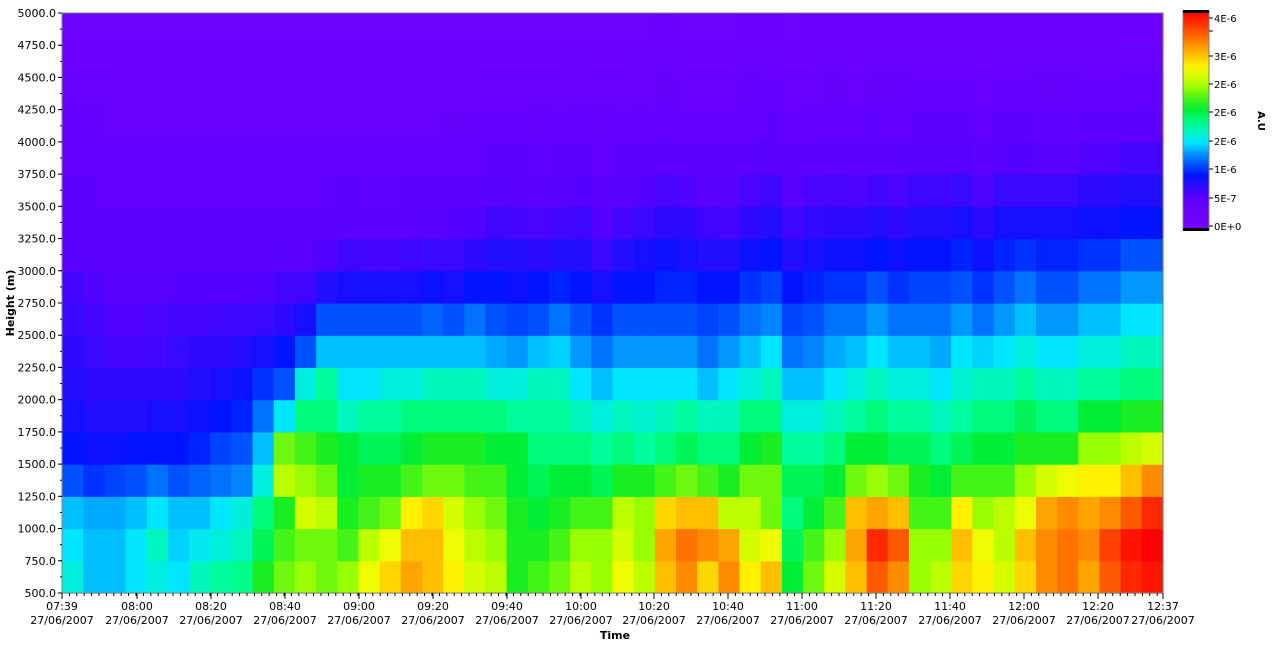  What do you see at coordinates (609, 594) in the screenshot?
I see `x-minor-ticks` at bounding box center [609, 594].